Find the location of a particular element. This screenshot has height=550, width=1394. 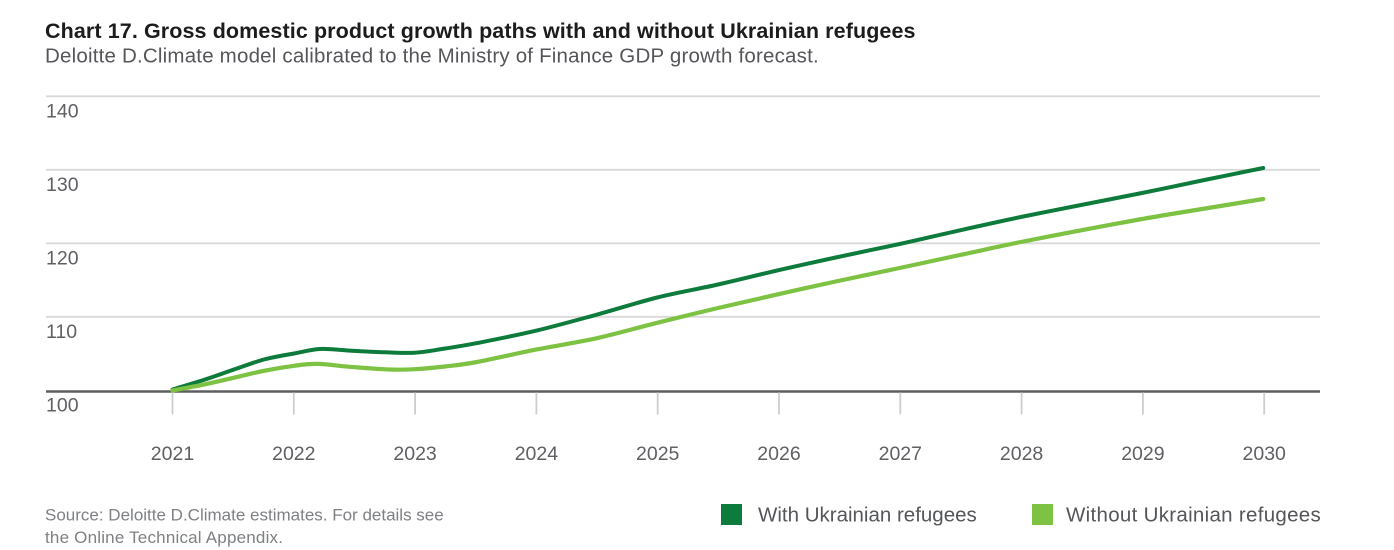

svg-text: Without Ukrainian refugees is located at coordinates (1193, 515).